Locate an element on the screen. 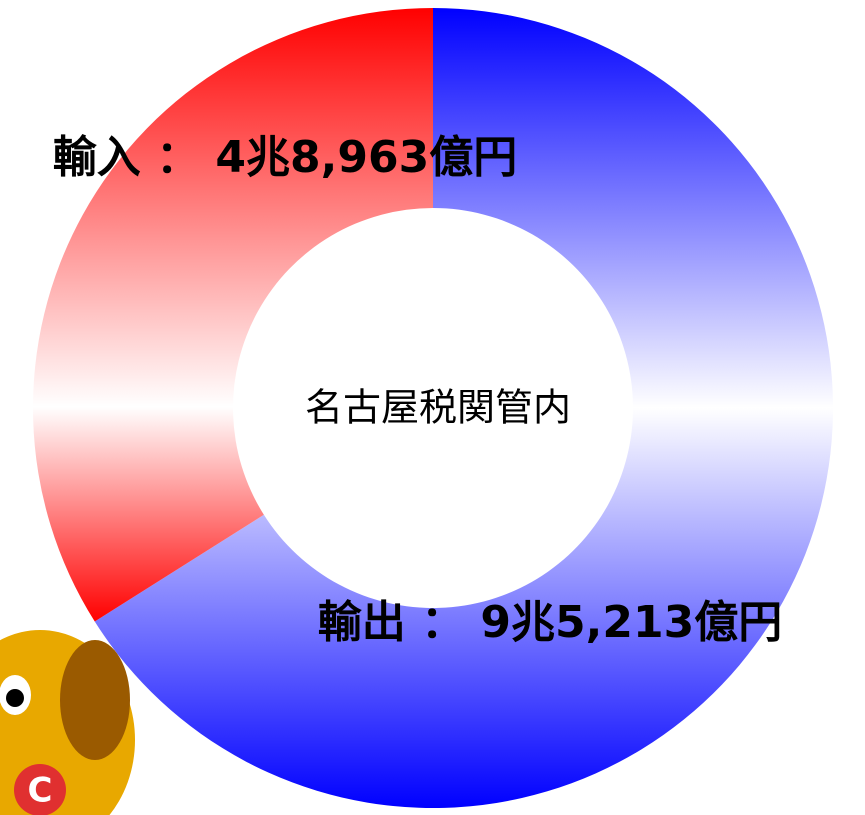 This screenshot has height=815, width=865. value-label: 輸出 ： 9兆5,213億円 is located at coordinates (550, 622).